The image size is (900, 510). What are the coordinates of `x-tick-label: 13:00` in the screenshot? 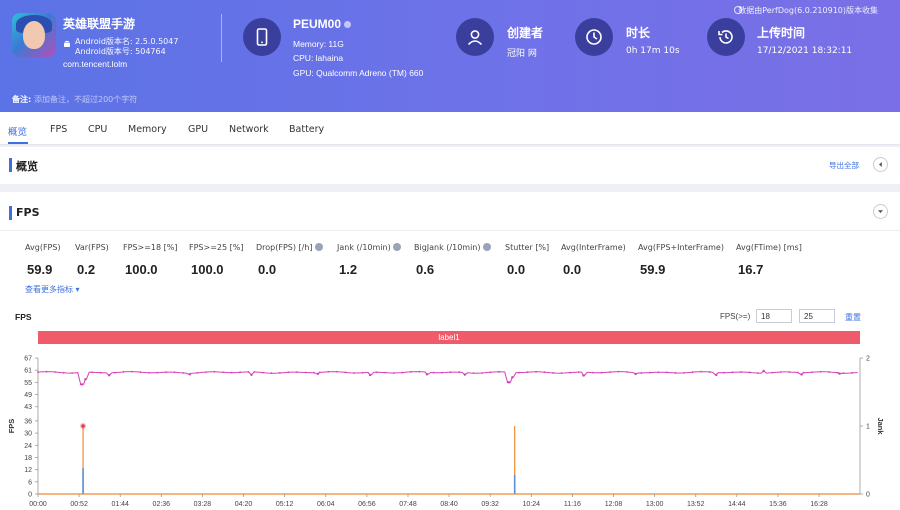 It's located at (655, 504).